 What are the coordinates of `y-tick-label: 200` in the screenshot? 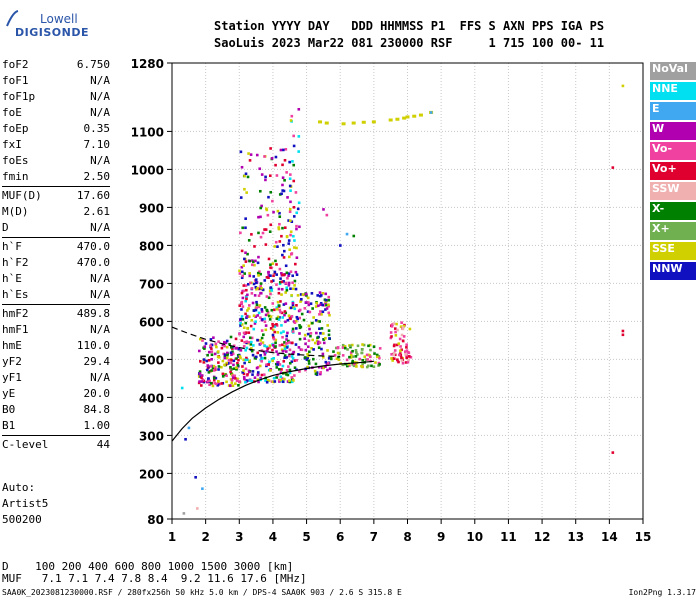 It's located at (151, 474).